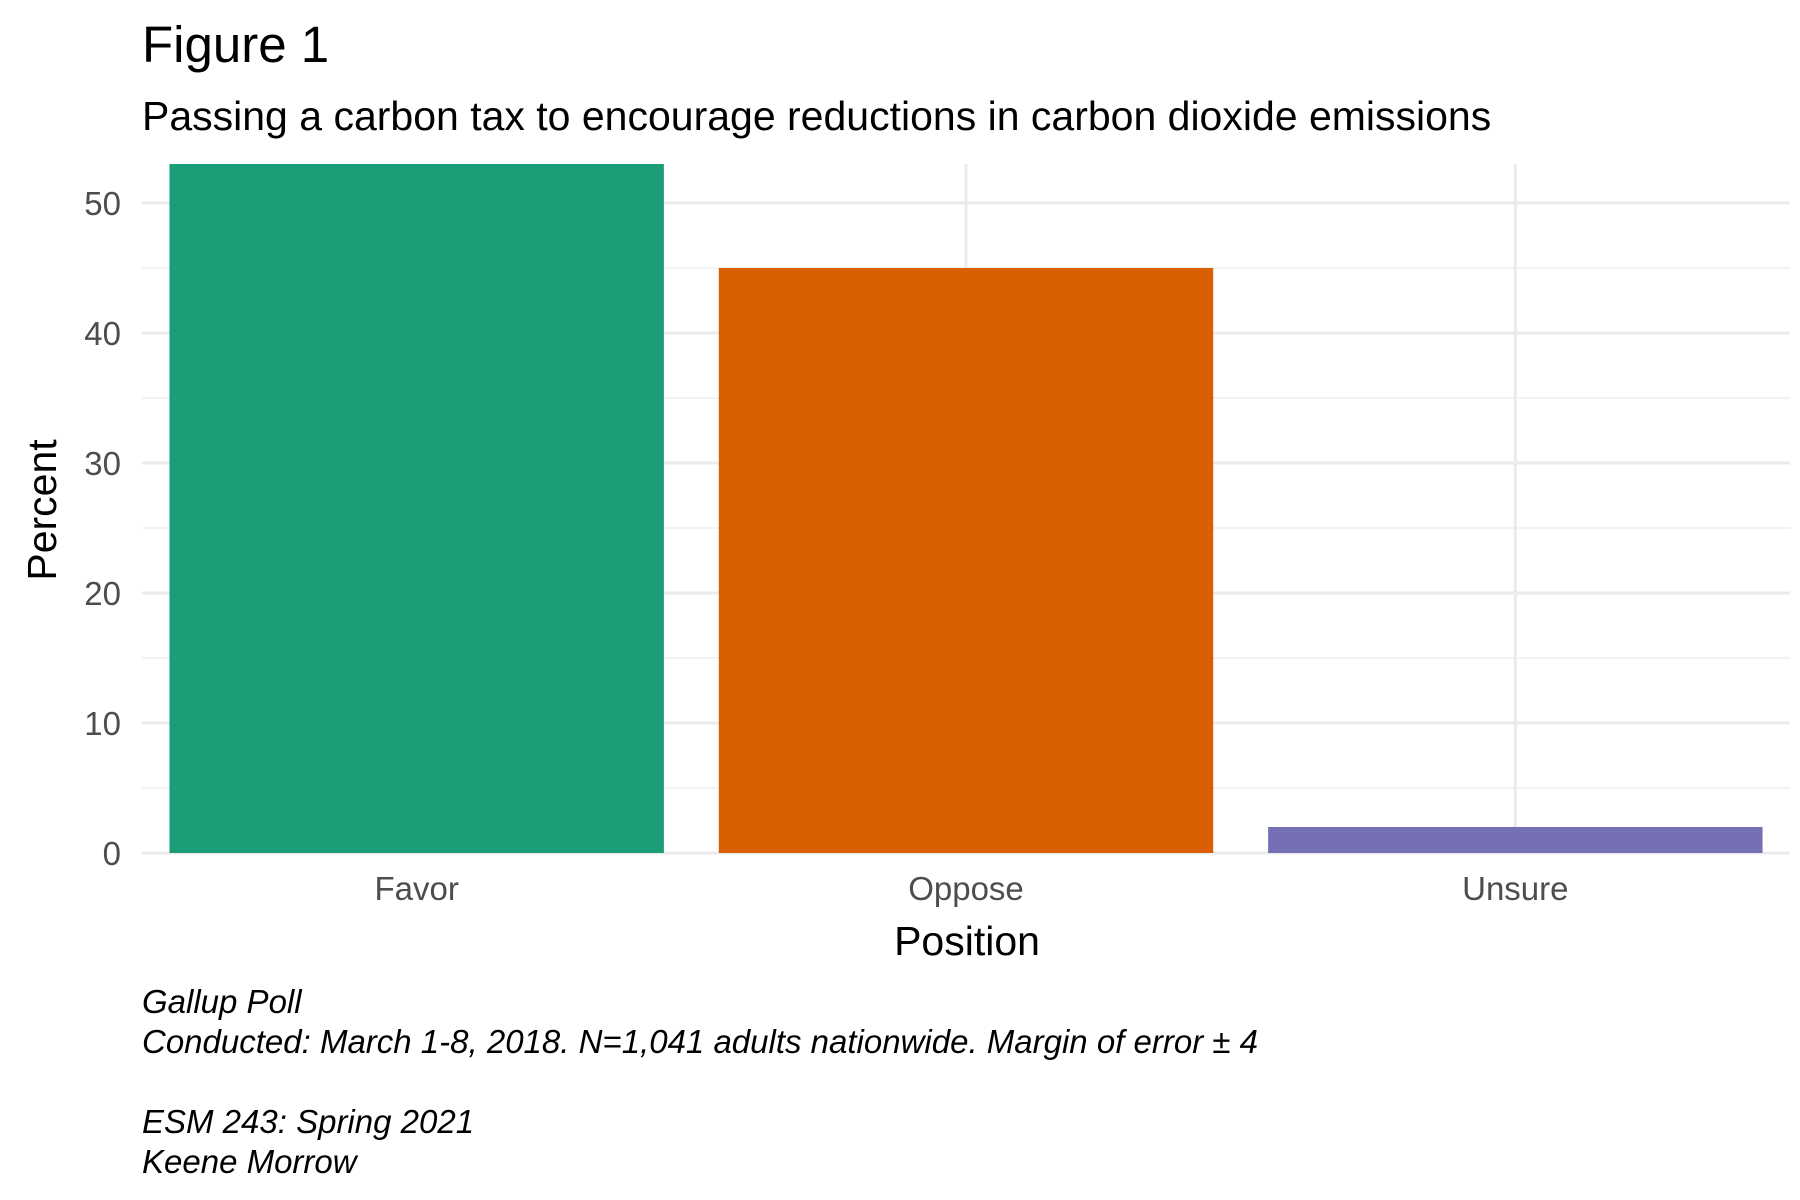  What do you see at coordinates (112, 853) in the screenshot?
I see `y-tick-label: 0` at bounding box center [112, 853].